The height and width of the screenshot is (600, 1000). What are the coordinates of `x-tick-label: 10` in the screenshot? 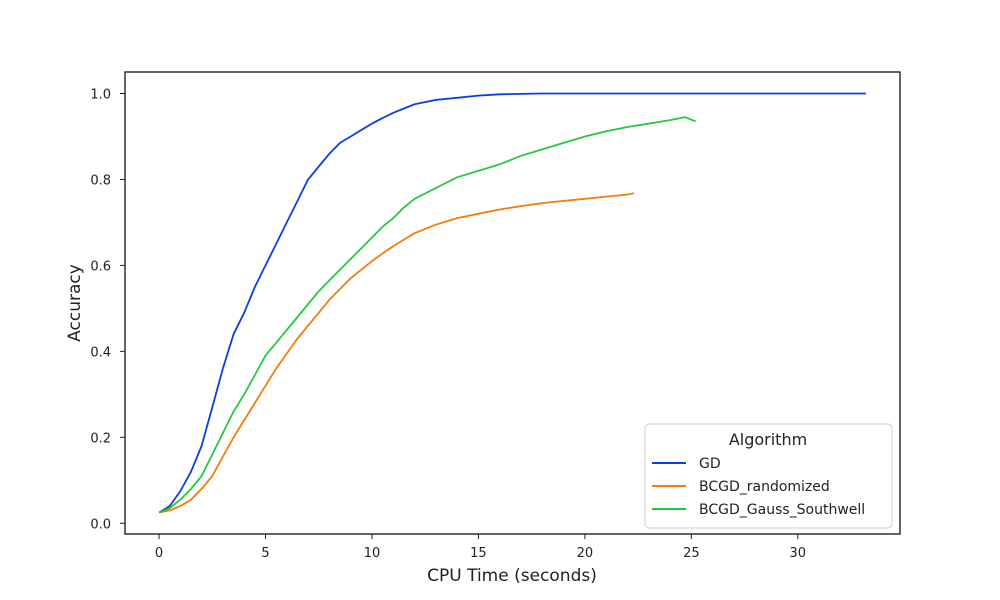 It's located at (372, 553).